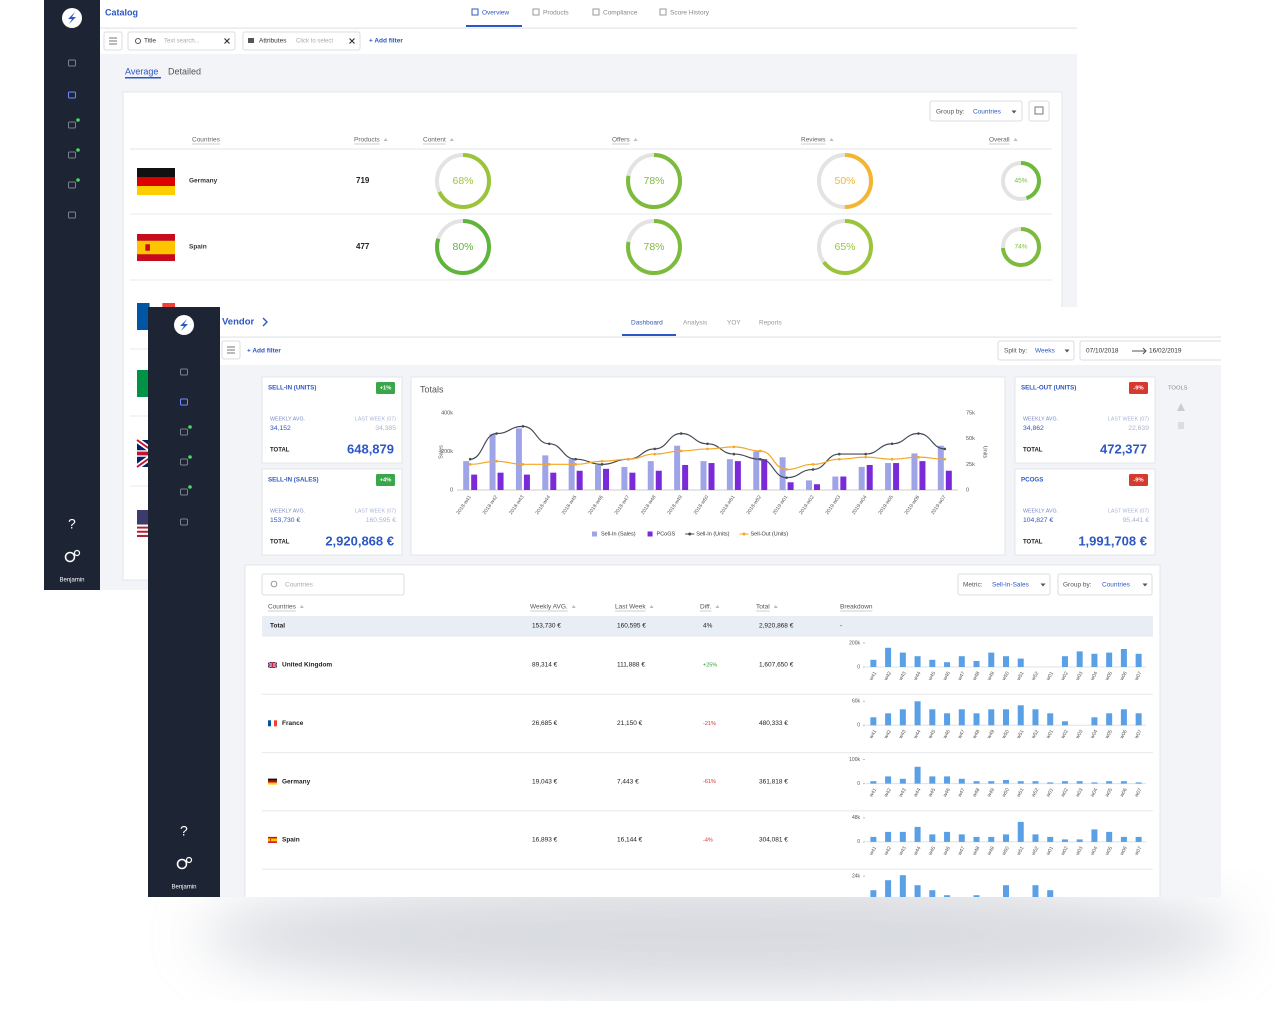 This screenshot has height=1025, width=1275. I want to click on breadcrumb-chevron, so click(265, 322).